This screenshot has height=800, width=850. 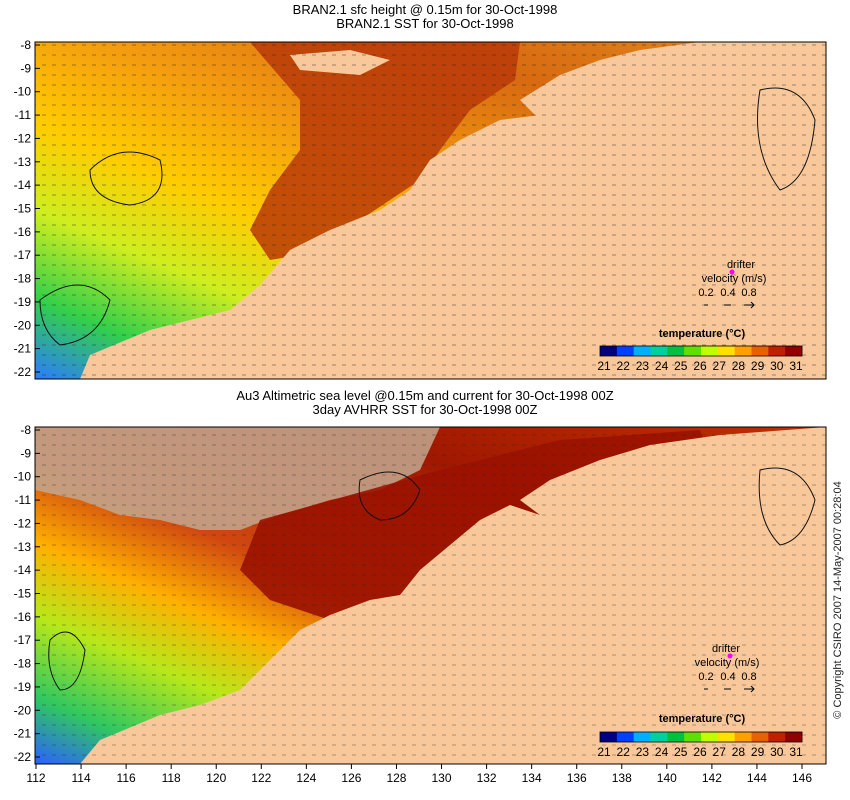 I want to click on top-y-tick-label: -13, so click(x=23, y=162).